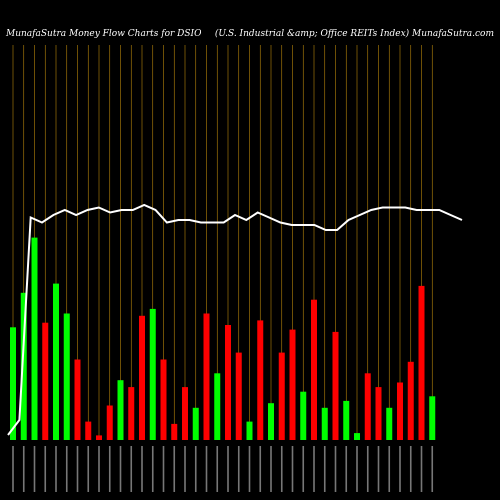  Describe the element at coordinates (223, 469) in the screenshot. I see `x-tick-labels` at that location.